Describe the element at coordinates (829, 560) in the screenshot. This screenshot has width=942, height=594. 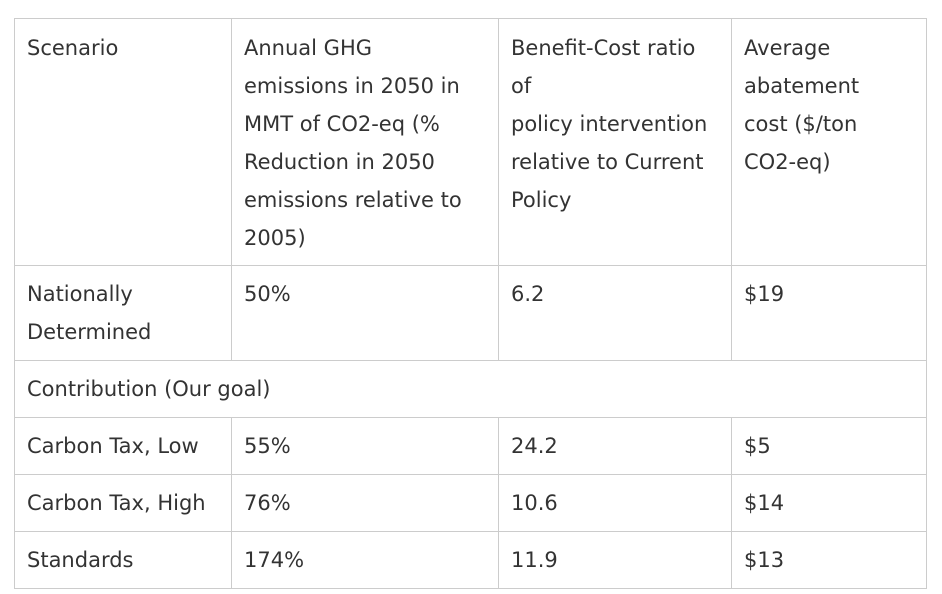
I see `cell-abatement-cost: $13` at that location.